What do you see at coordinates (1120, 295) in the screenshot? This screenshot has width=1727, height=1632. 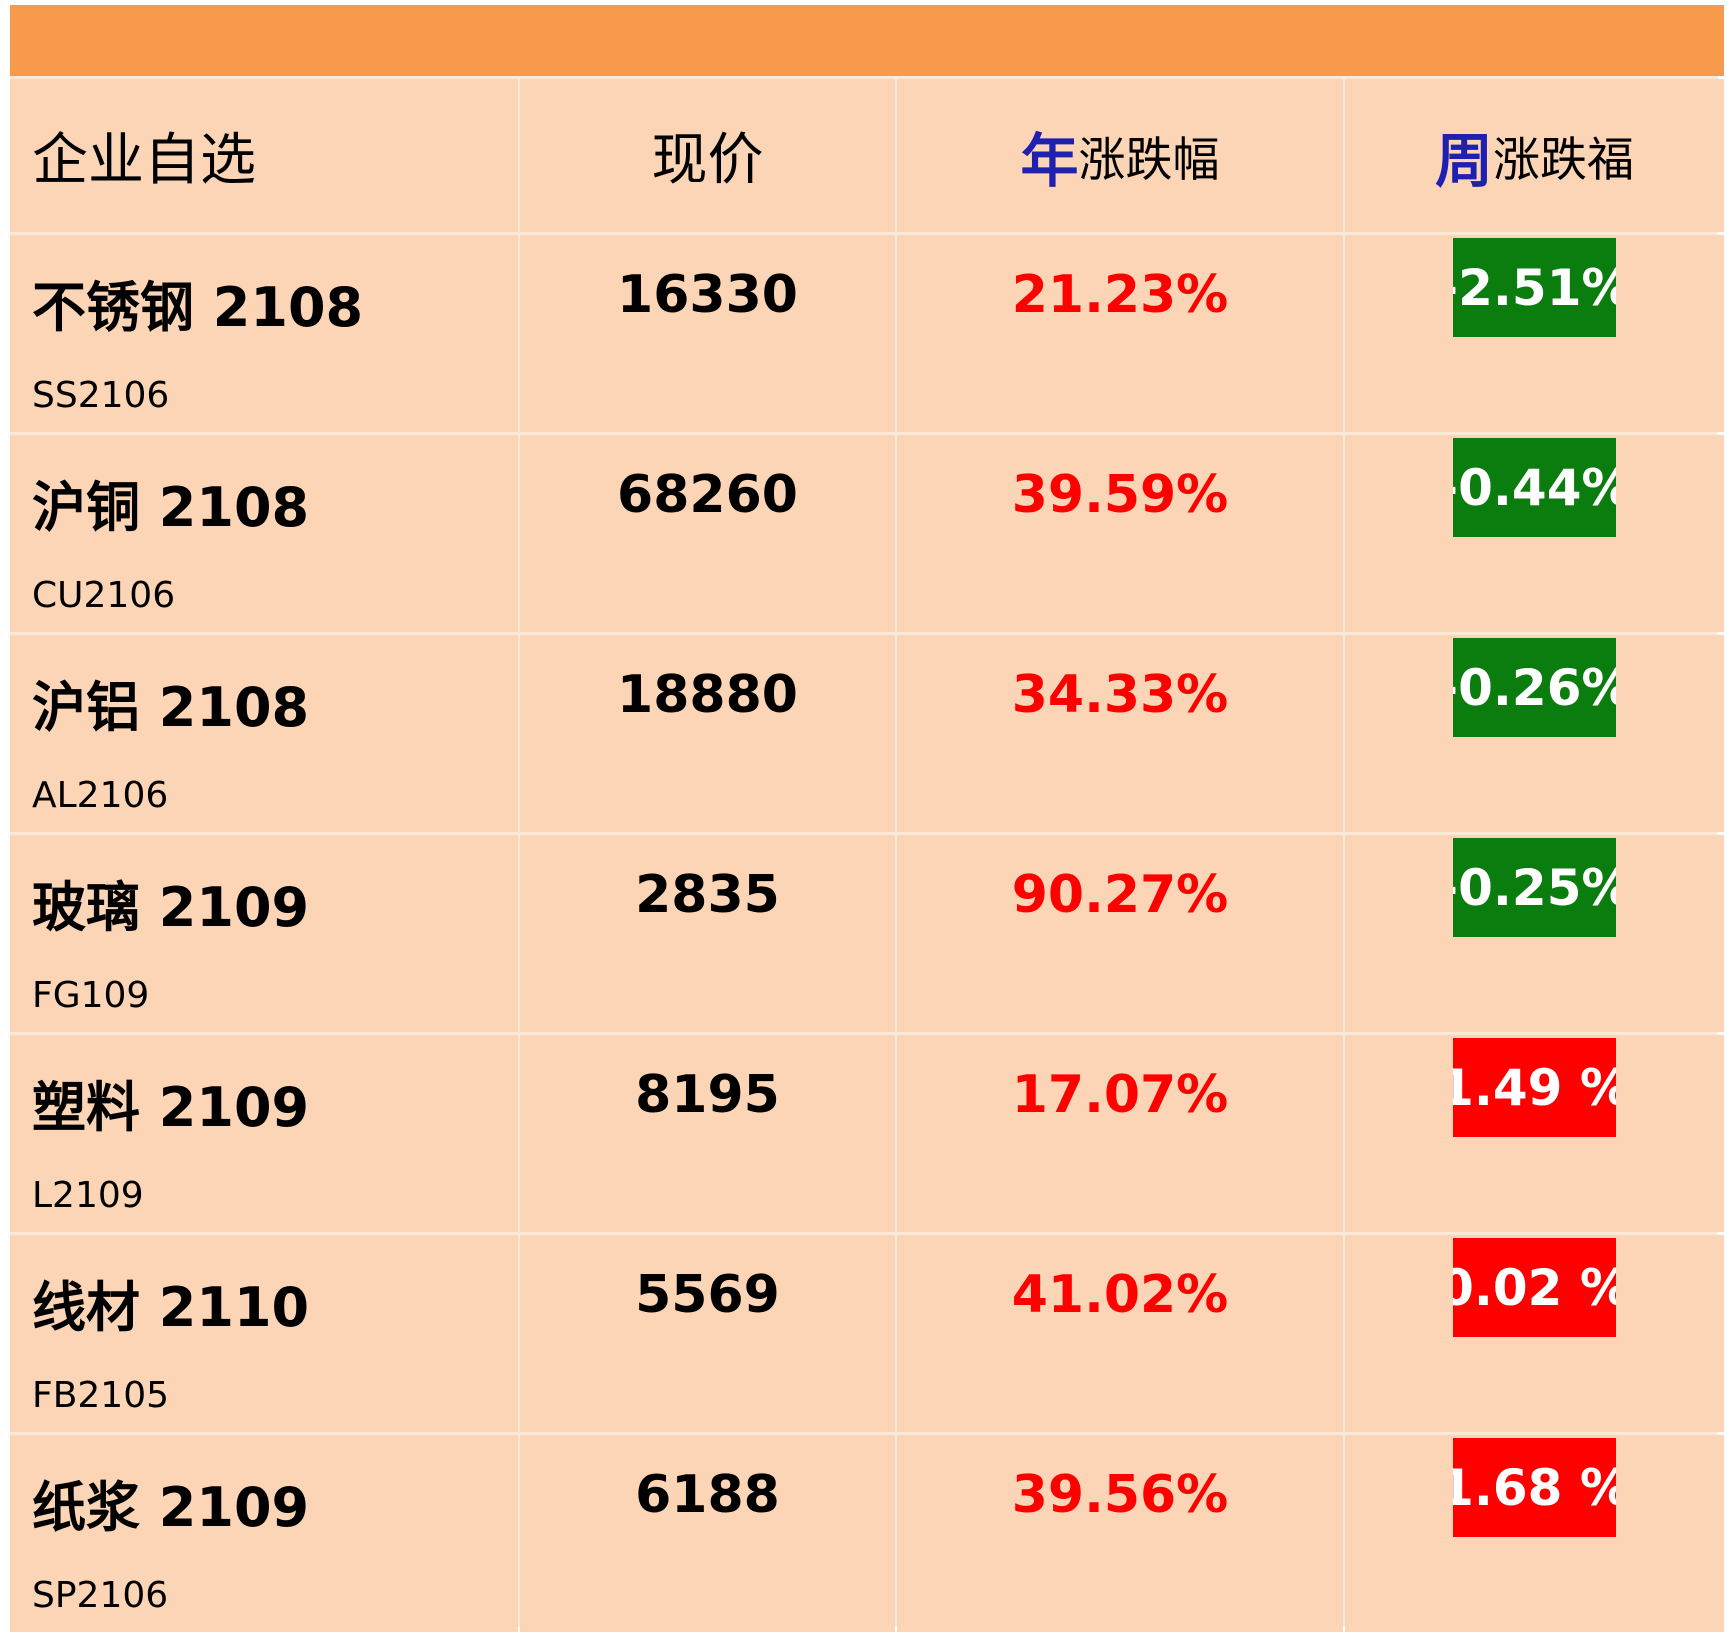 I see `year-change: 21.23%` at bounding box center [1120, 295].